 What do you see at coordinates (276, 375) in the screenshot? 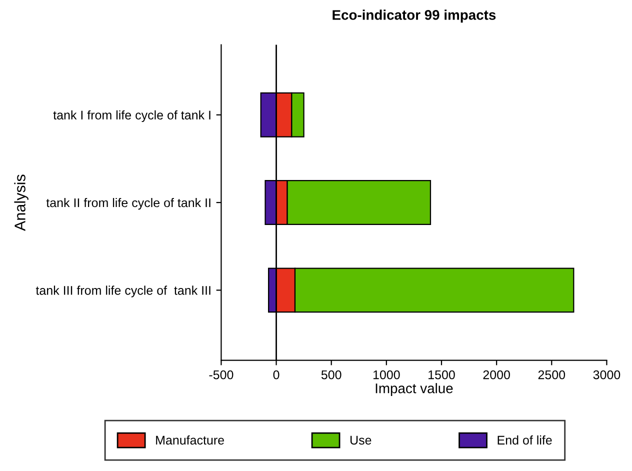
I see `x-tick-label: 0` at bounding box center [276, 375].